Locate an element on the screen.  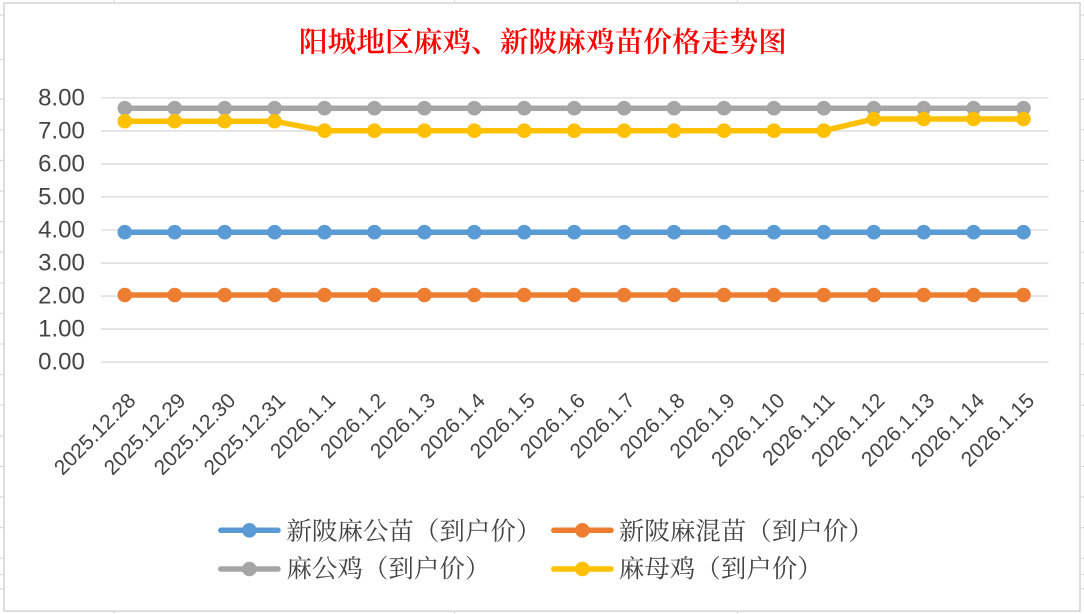
svg-text: 8.00 is located at coordinates (61, 98).